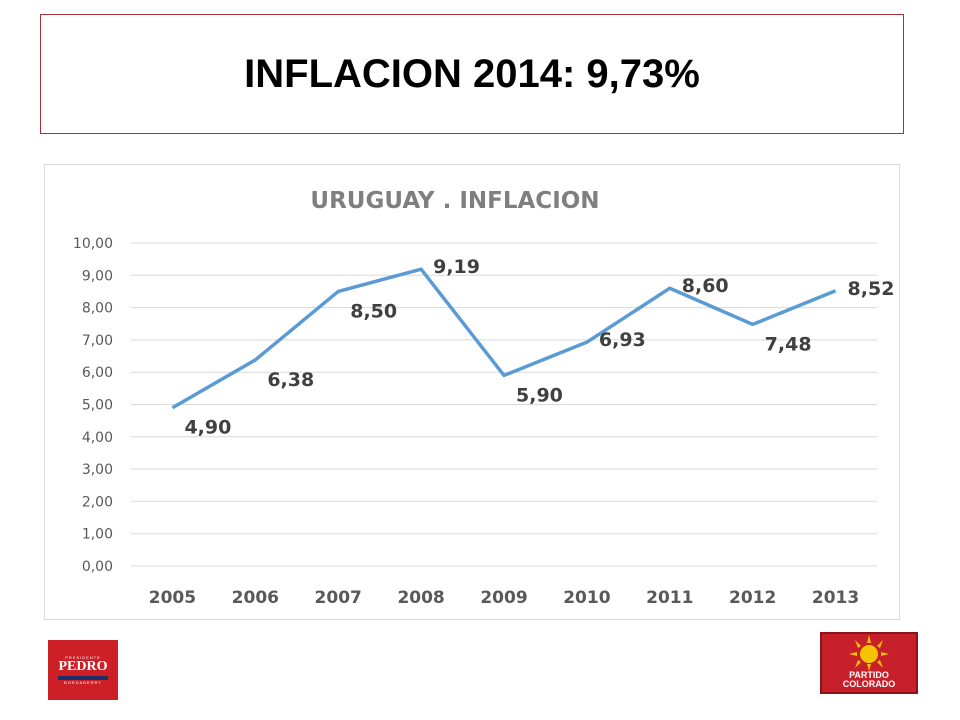  I want to click on partido-colorado-logo: PARTIDO COLORADO, so click(869, 663).